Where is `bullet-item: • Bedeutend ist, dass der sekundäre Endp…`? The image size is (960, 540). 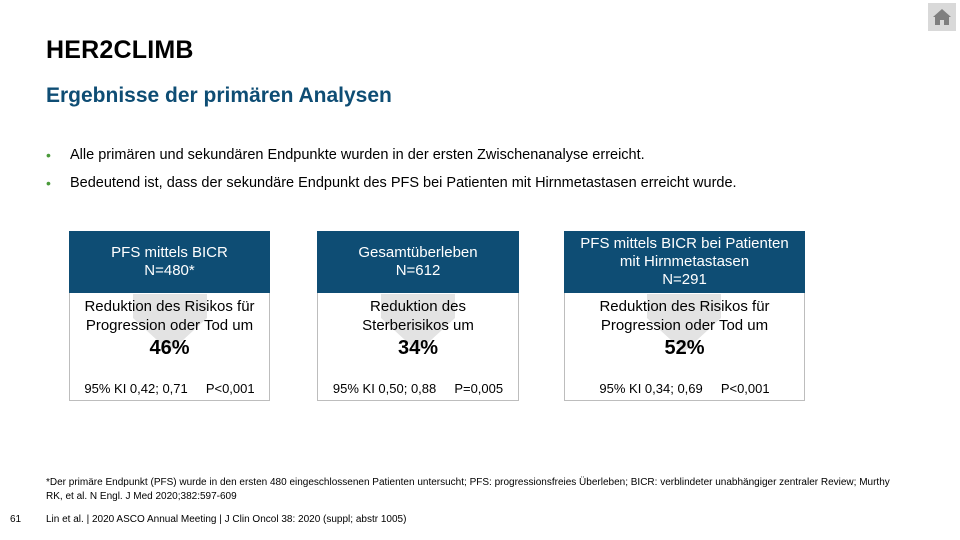
bullet-item: • Bedeutend ist, dass der sekundäre Endp… is located at coordinates (391, 187).